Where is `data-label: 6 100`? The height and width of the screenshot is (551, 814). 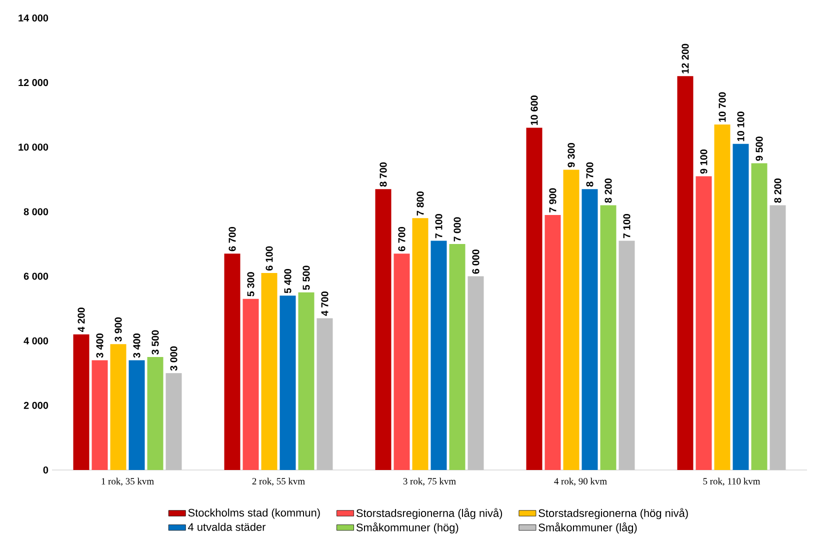 data-label: 6 100 is located at coordinates (269, 258).